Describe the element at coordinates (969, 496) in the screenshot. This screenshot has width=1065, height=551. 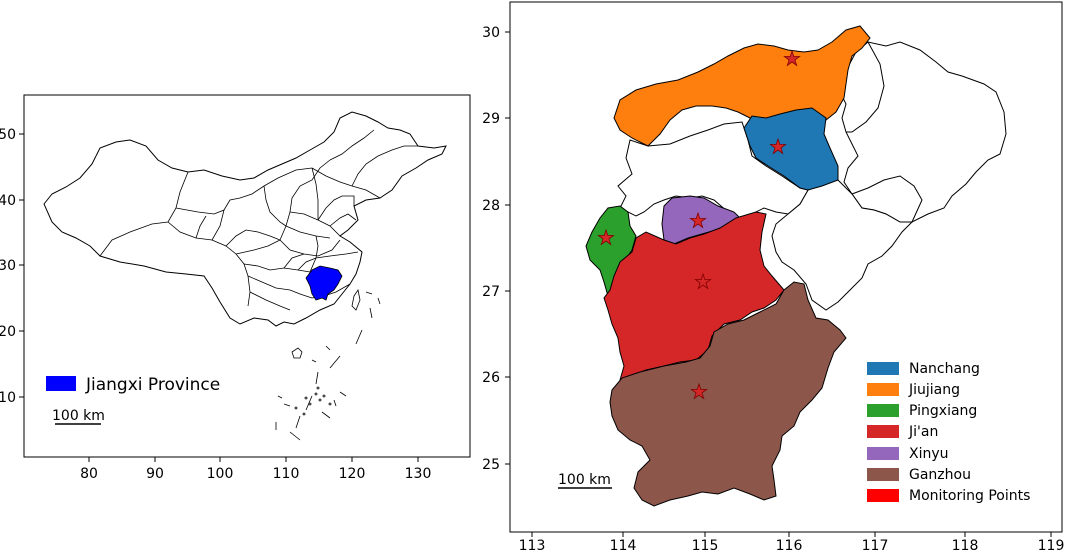
I see `legend-label-monitoring-points: Monitoring Points` at that location.